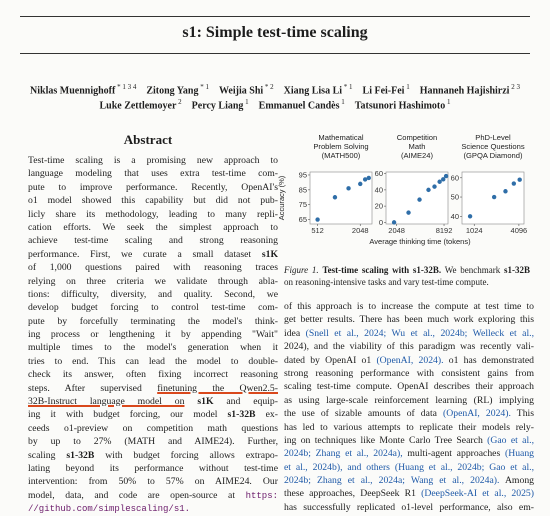  Describe the element at coordinates (132, 495) in the screenshot. I see `abstract-text: model, data, and code are open-source at` at that location.